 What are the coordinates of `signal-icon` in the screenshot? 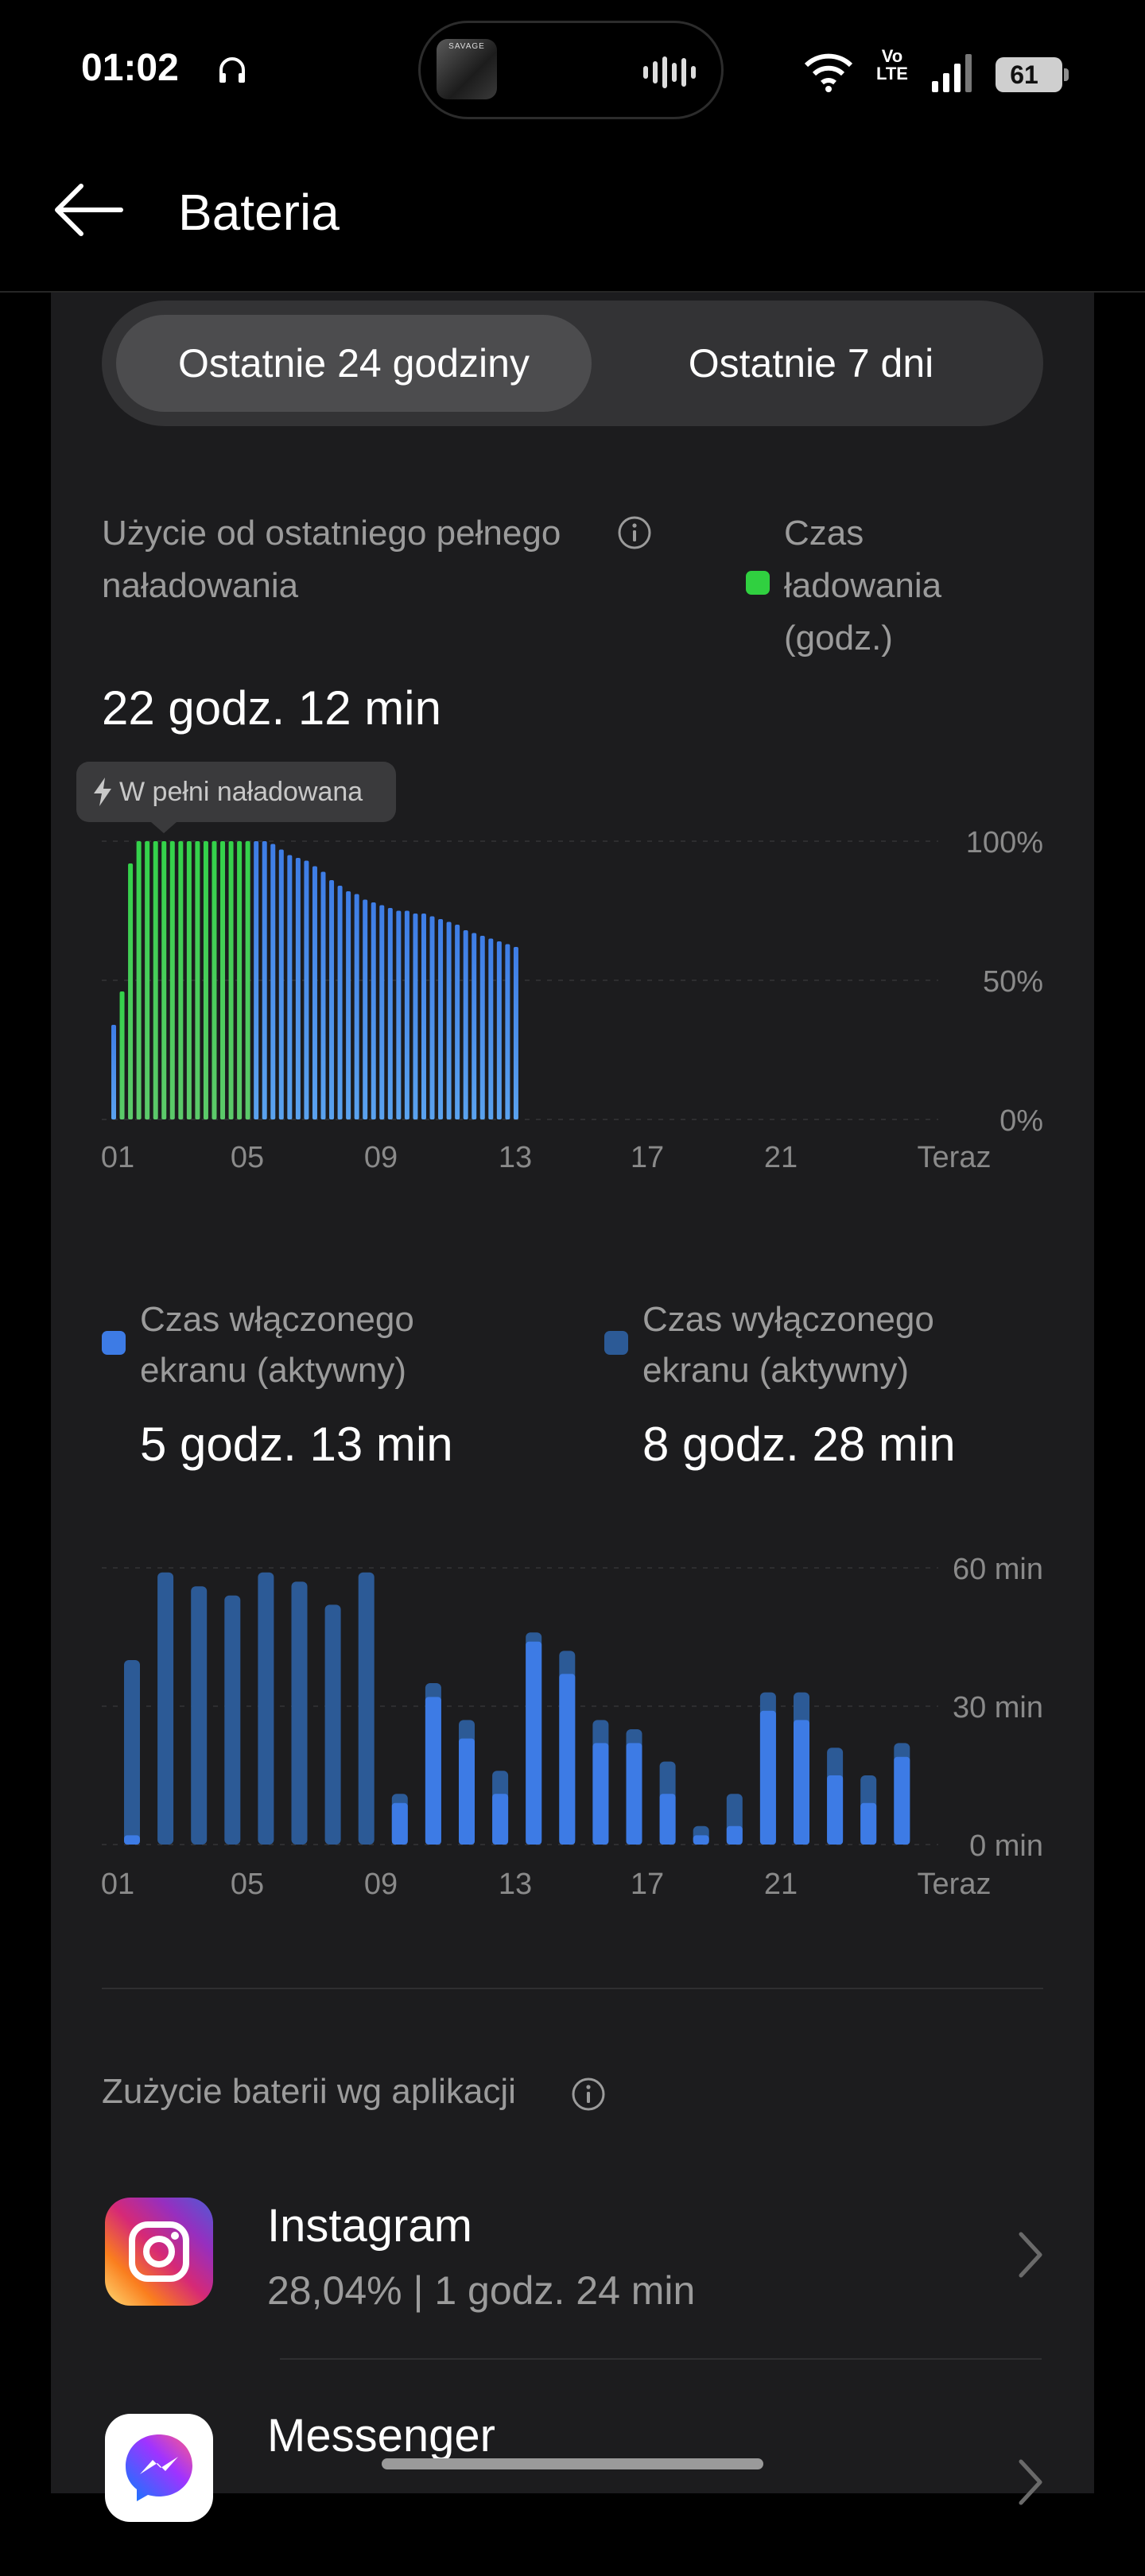 It's located at (952, 73).